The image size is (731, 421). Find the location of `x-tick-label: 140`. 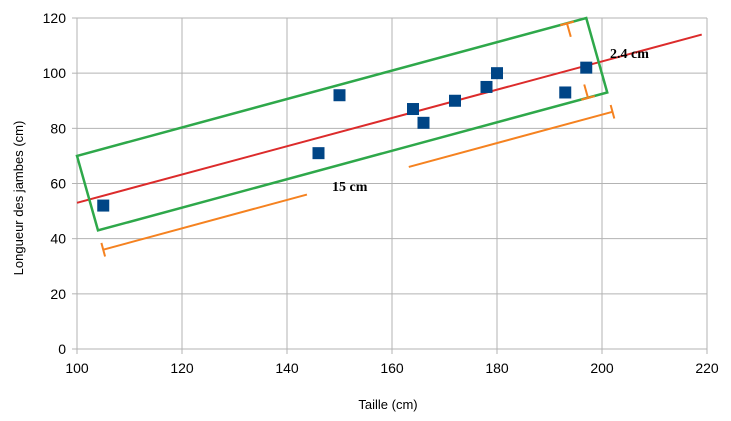

x-tick-label: 140 is located at coordinates (287, 368).